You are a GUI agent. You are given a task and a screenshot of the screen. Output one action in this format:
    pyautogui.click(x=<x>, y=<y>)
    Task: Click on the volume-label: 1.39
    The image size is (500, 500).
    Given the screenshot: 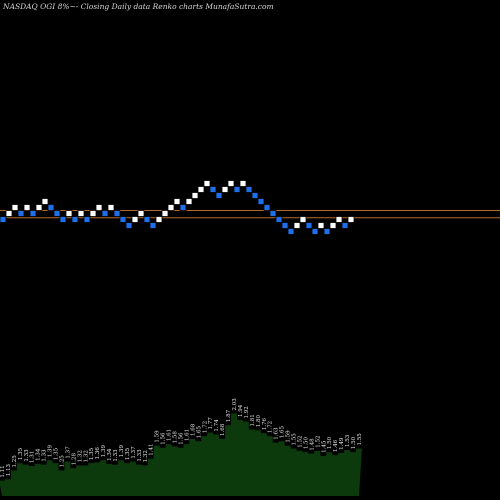 What is the action you would take?
    pyautogui.click(x=122, y=450)
    